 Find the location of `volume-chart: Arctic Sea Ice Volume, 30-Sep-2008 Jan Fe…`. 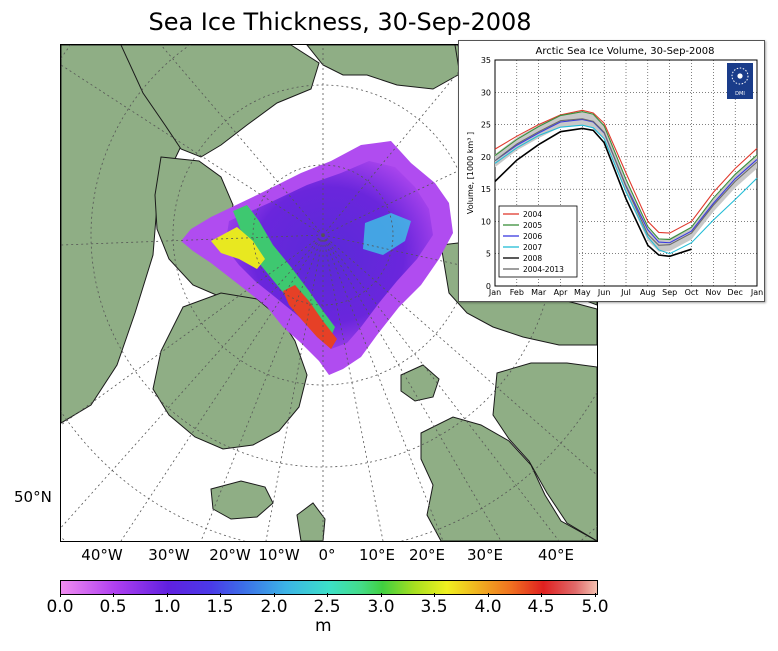

volume-chart: Arctic Sea Ice Volume, 30-Sep-2008 Jan Fe… is located at coordinates (614, 171).